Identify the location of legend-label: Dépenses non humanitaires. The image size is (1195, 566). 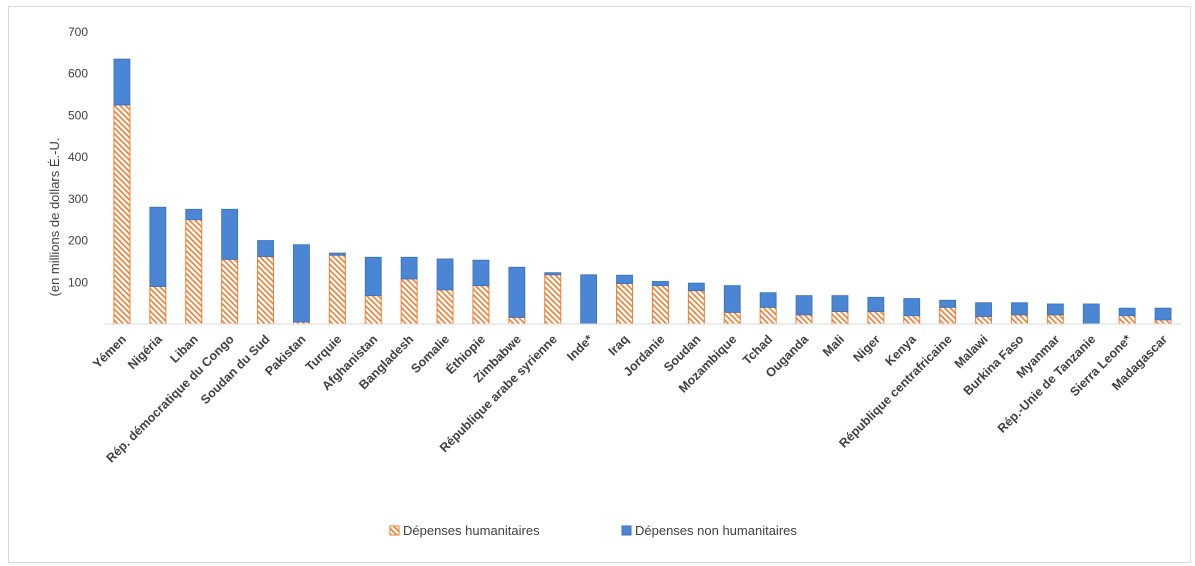
(716, 530).